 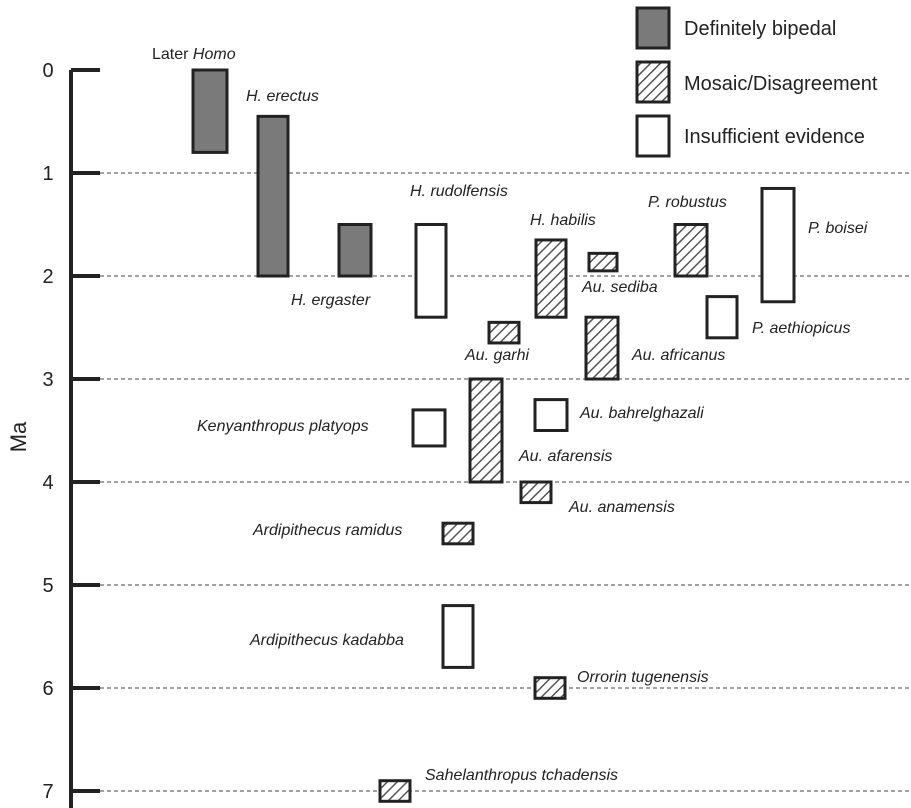 I want to click on legend-swatch-insufficient, so click(x=653, y=136).